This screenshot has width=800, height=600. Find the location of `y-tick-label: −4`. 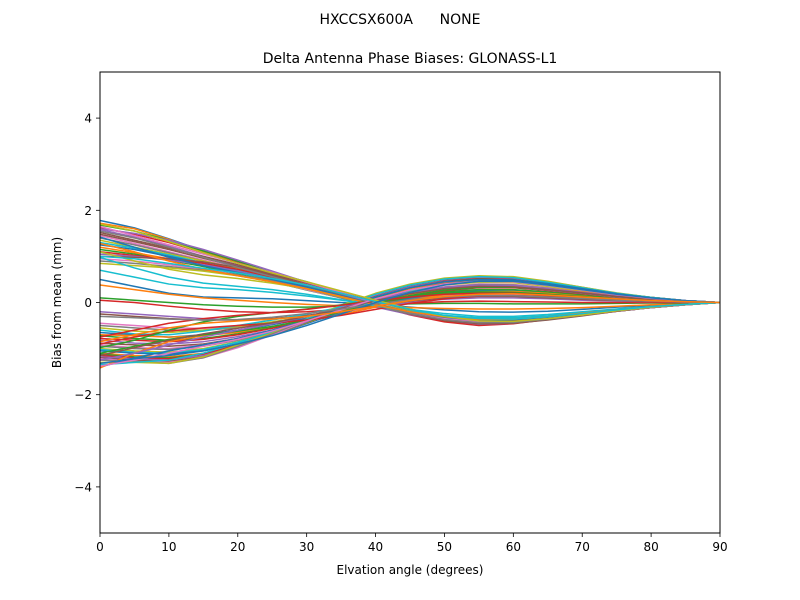

y-tick-label: −4 is located at coordinates (83, 487).